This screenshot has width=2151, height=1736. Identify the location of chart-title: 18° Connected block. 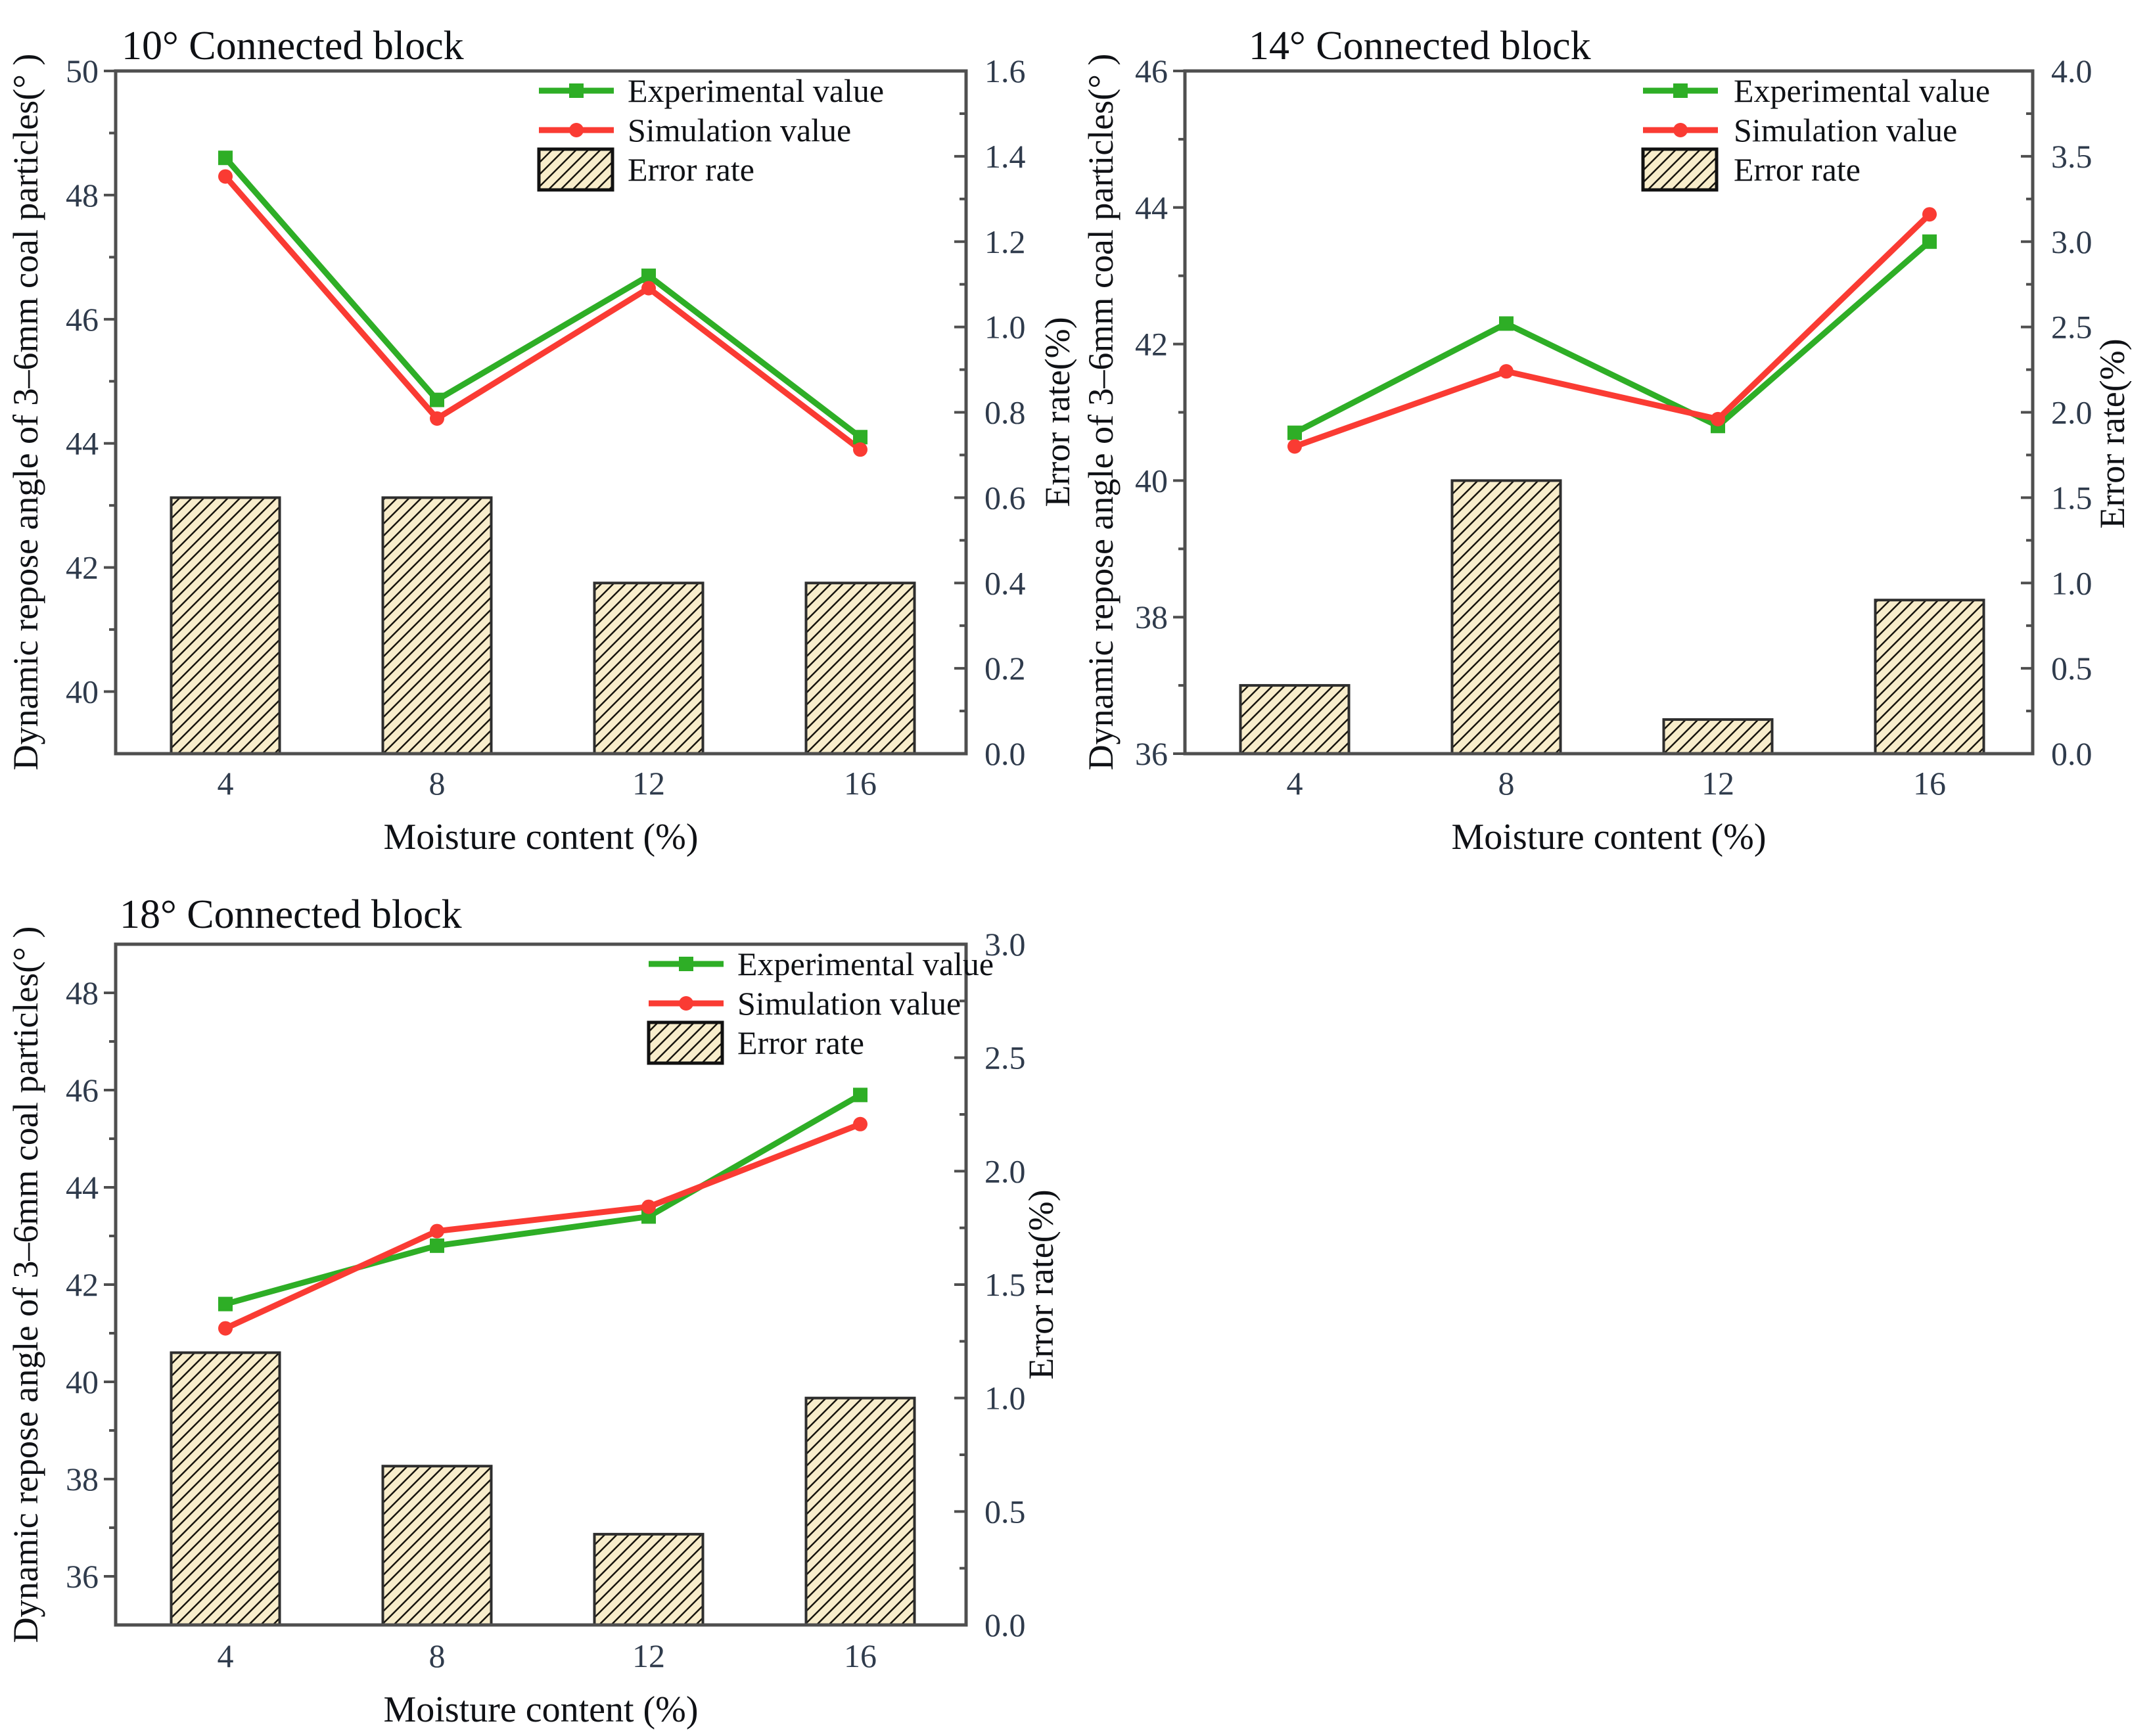
(291, 914).